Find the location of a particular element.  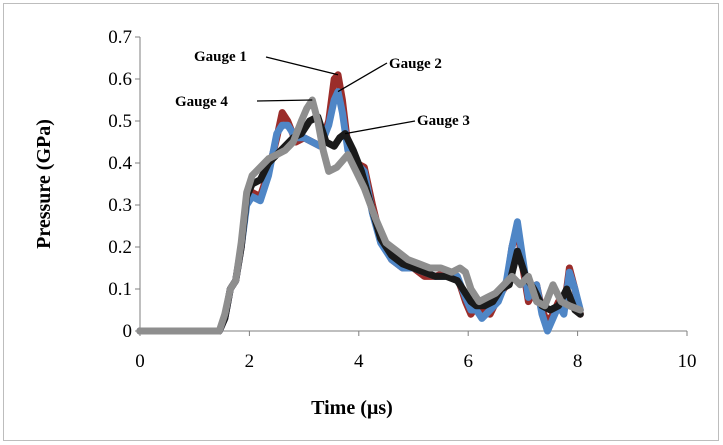

y-tick-label: 0.7 is located at coordinates (120, 37).